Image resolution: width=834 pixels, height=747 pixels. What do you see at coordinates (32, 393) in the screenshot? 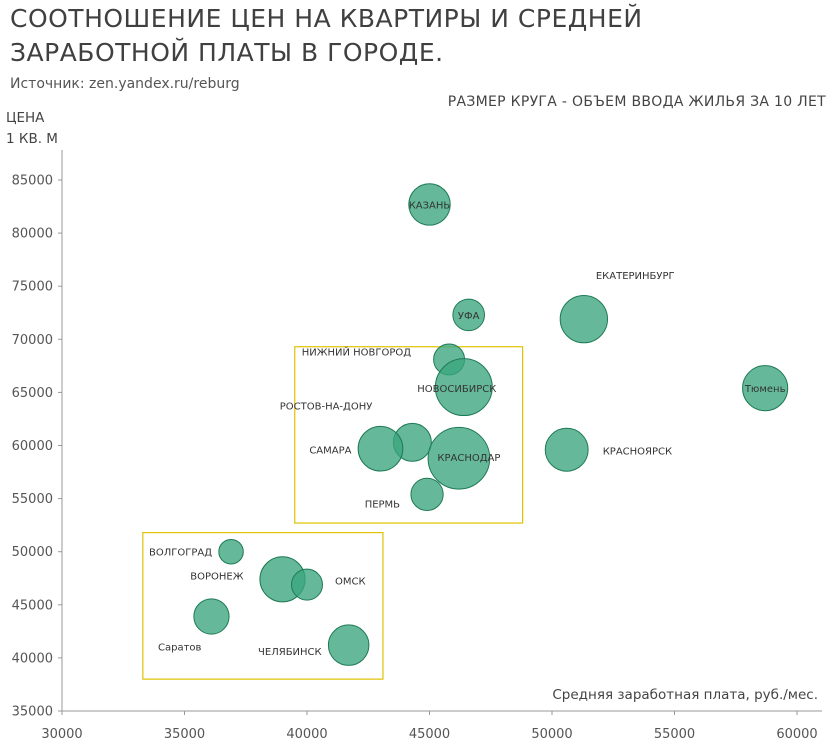
I see `y-tick-label: 65000` at bounding box center [32, 393].